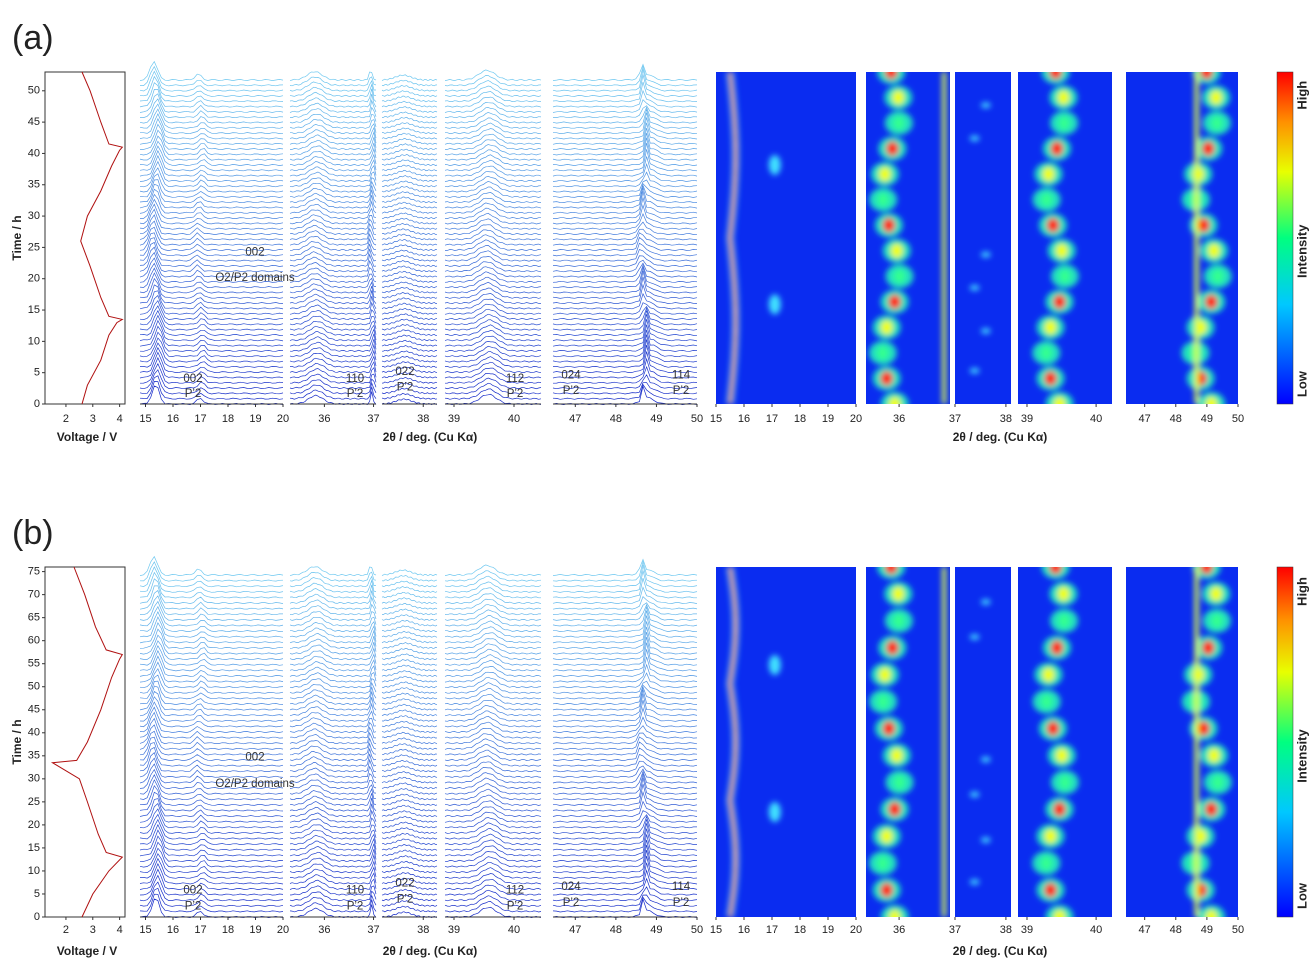  I want to click on waterfall-window, so click(409, 743).